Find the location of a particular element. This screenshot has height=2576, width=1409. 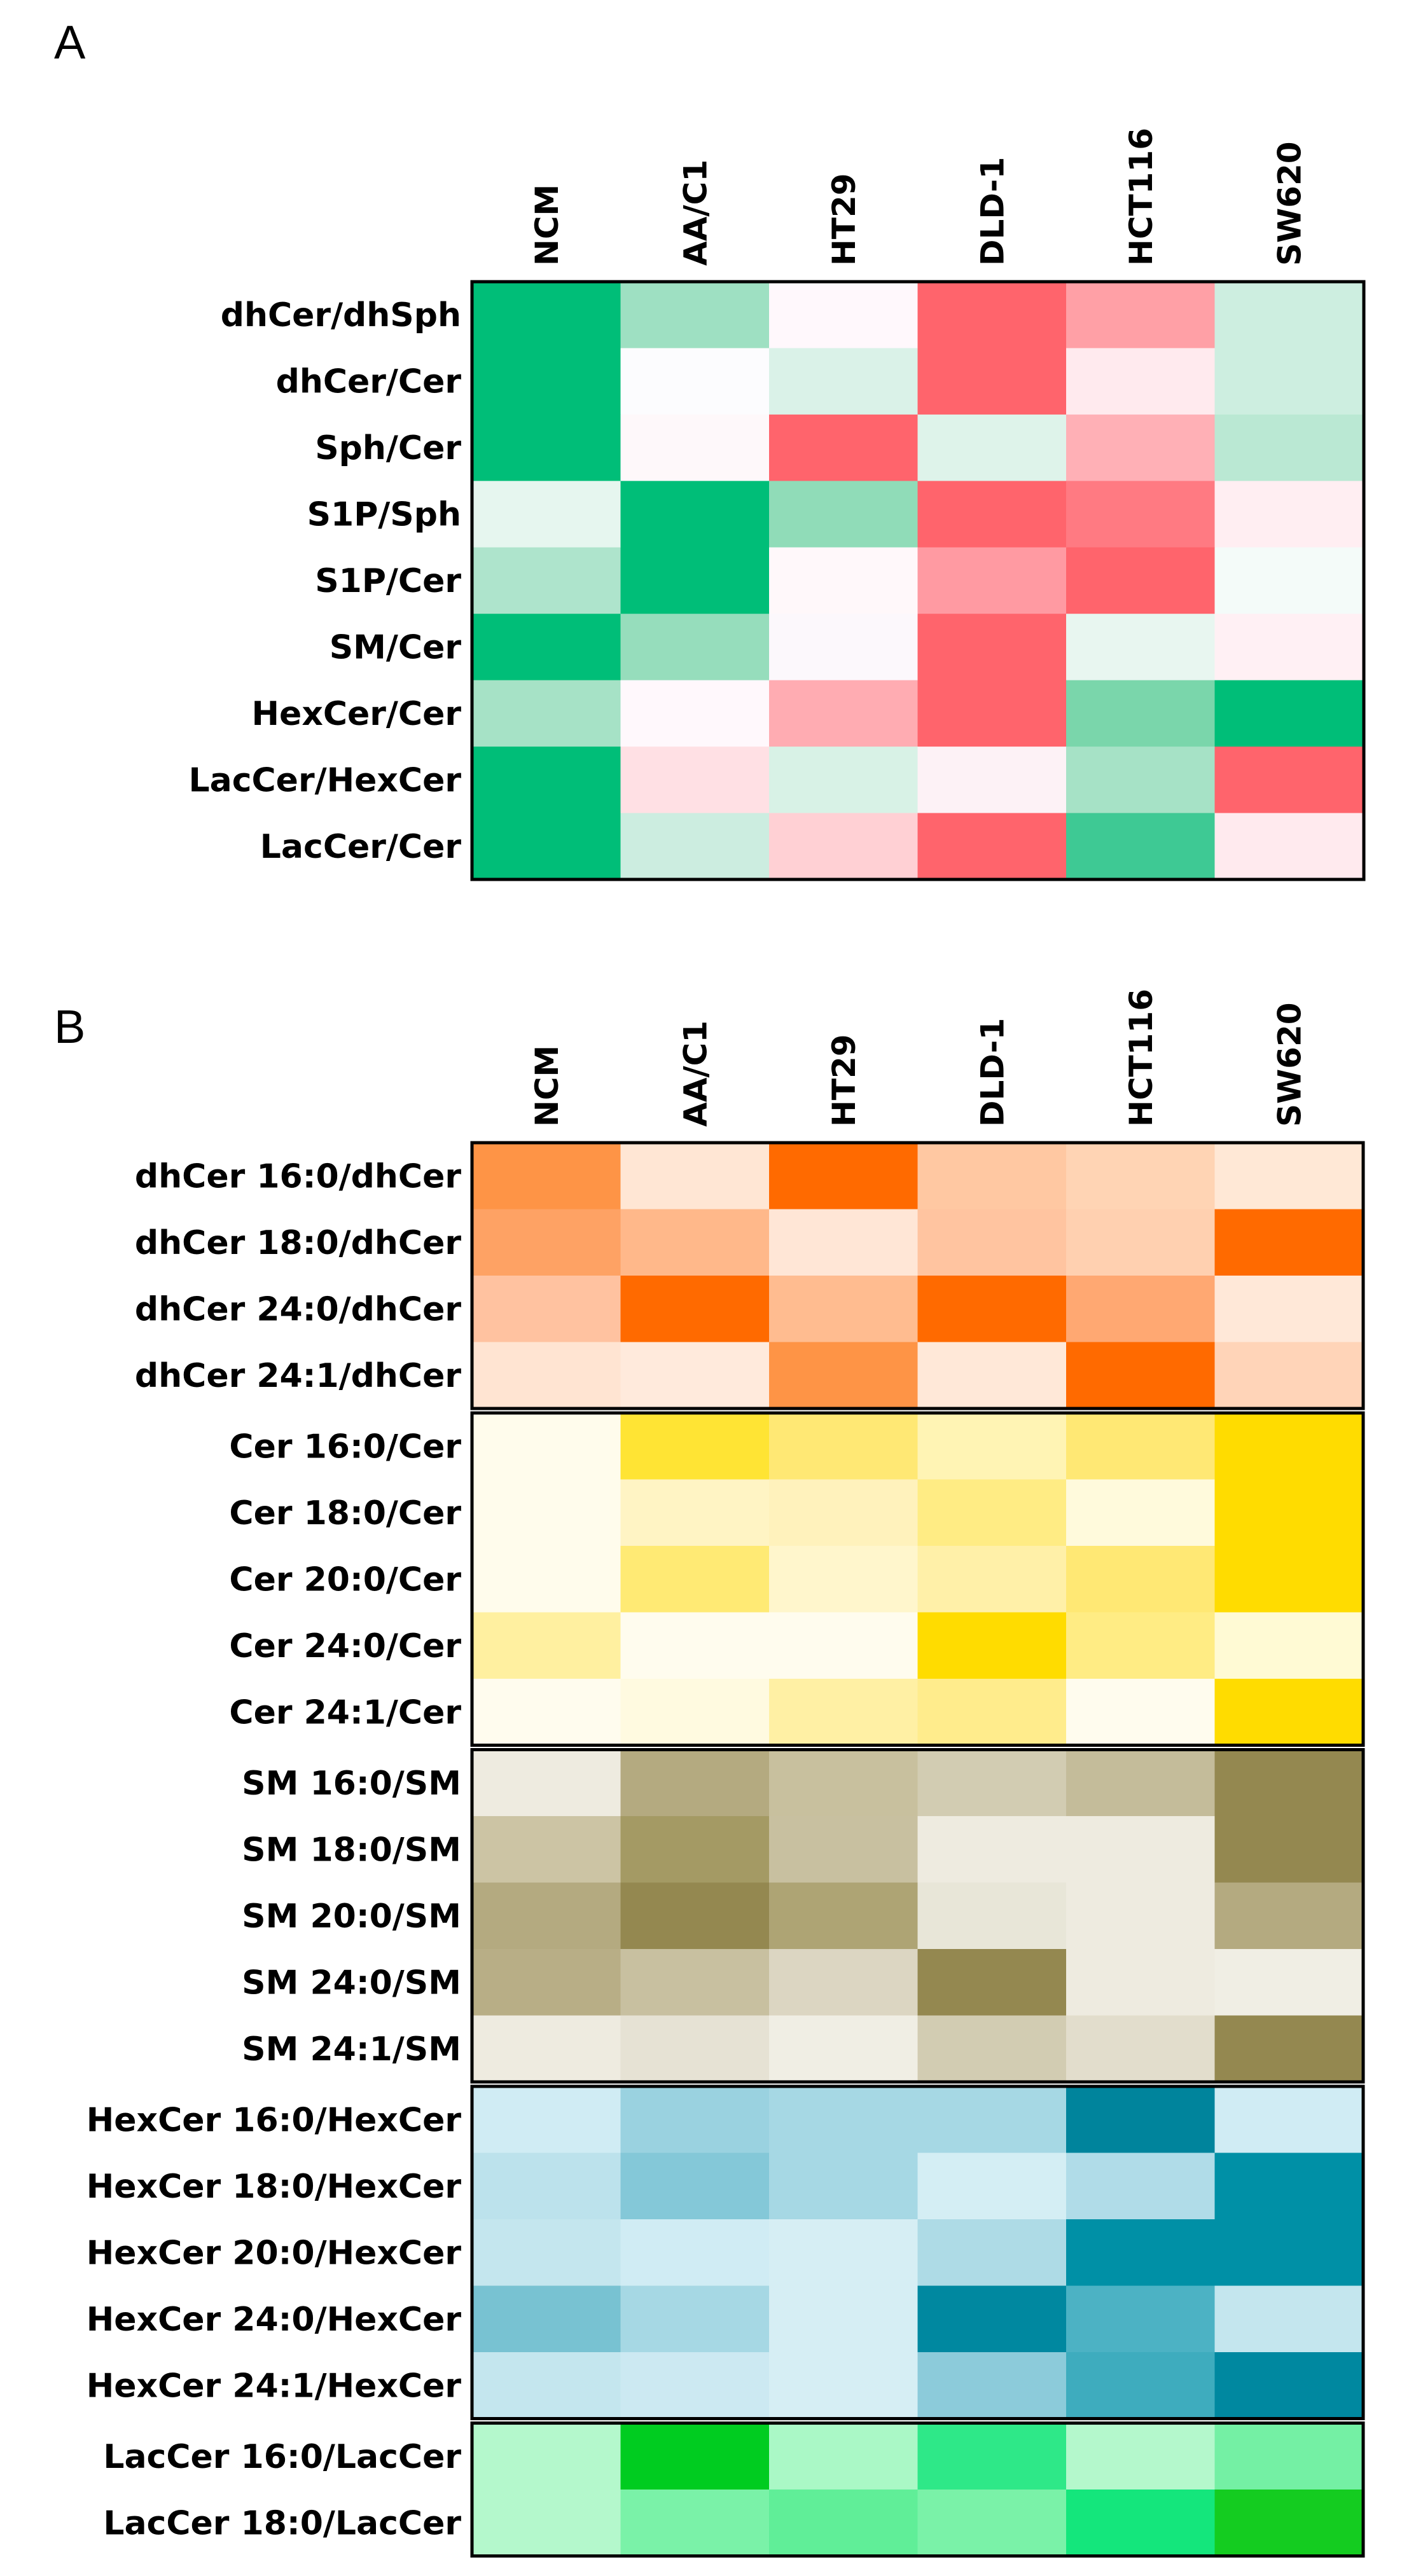

row-label: LacCer/HexCer is located at coordinates (324, 780).